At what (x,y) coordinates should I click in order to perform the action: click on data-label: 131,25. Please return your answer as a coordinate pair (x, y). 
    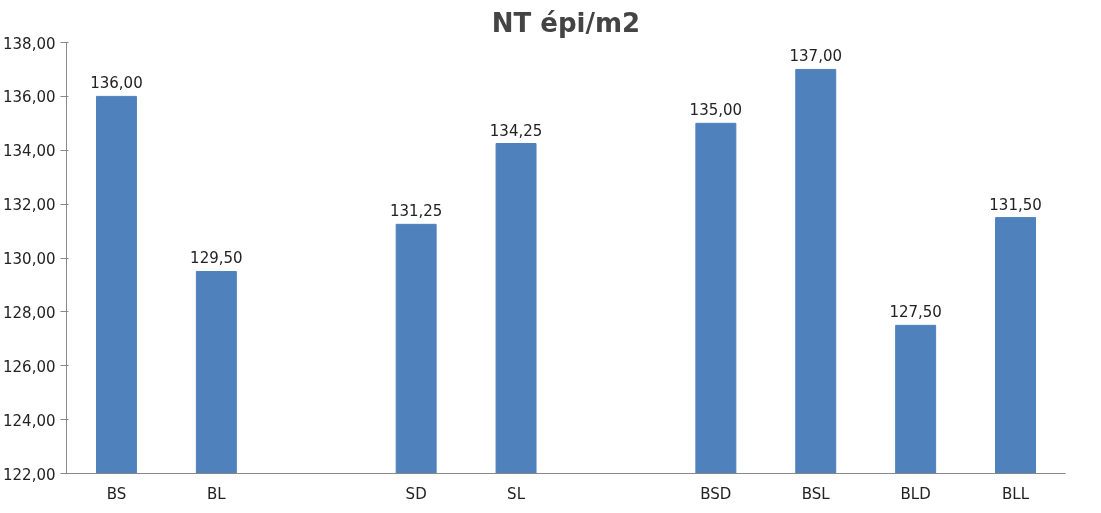
    Looking at the image, I should click on (416, 211).